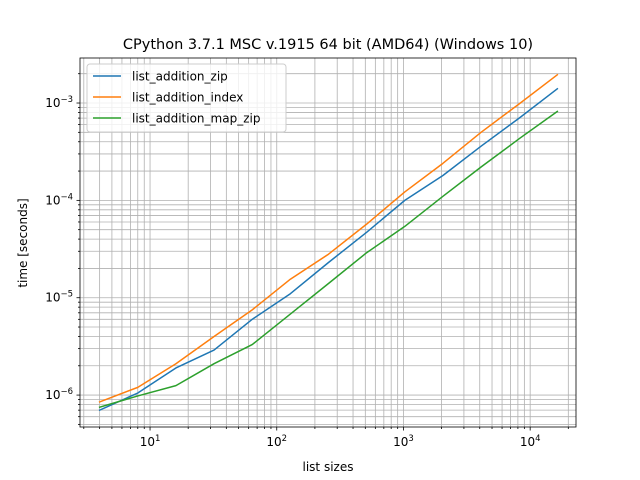 This screenshot has width=640, height=480. I want to click on x-tick-label: 103, so click(403, 441).